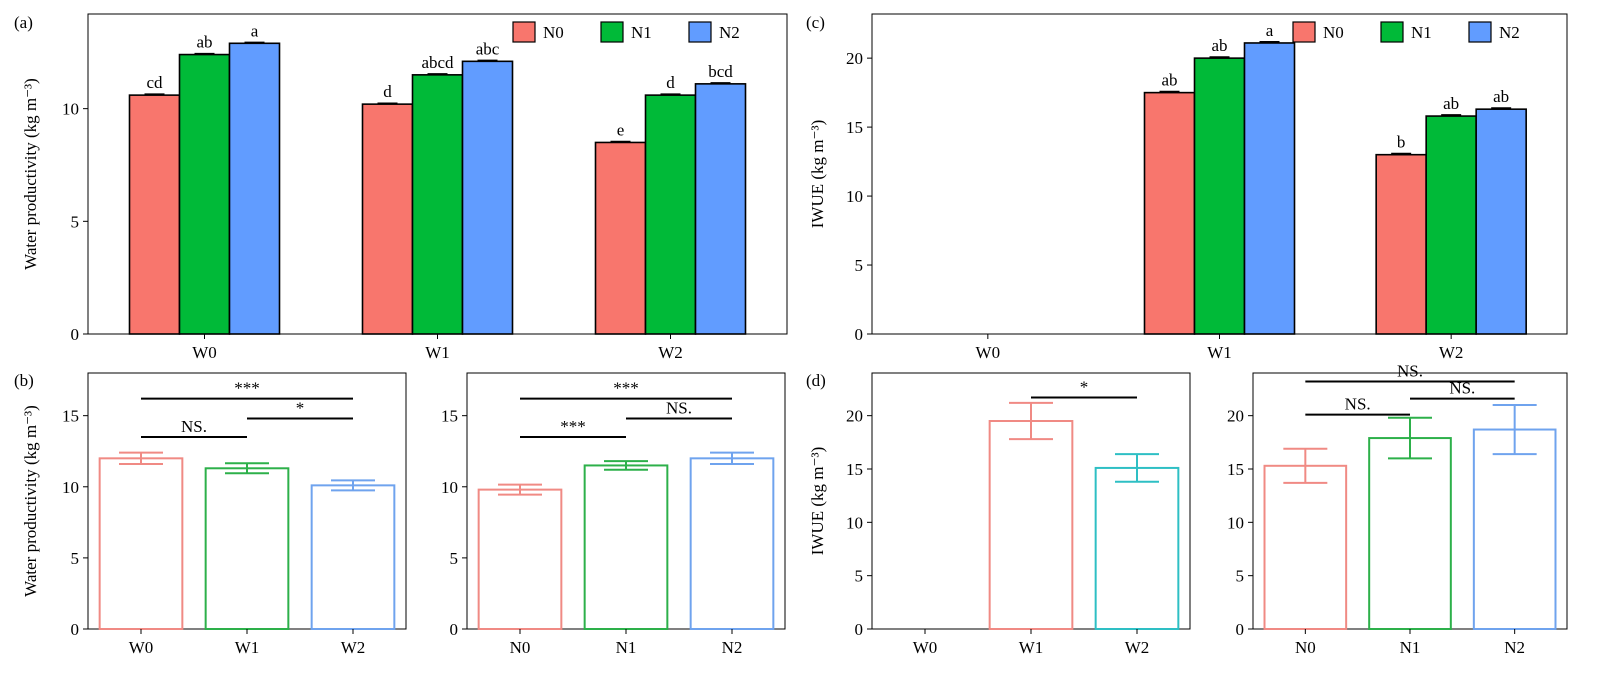 This screenshot has height=679, width=1597. I want to click on bar-N0-W0, so click(154, 214).